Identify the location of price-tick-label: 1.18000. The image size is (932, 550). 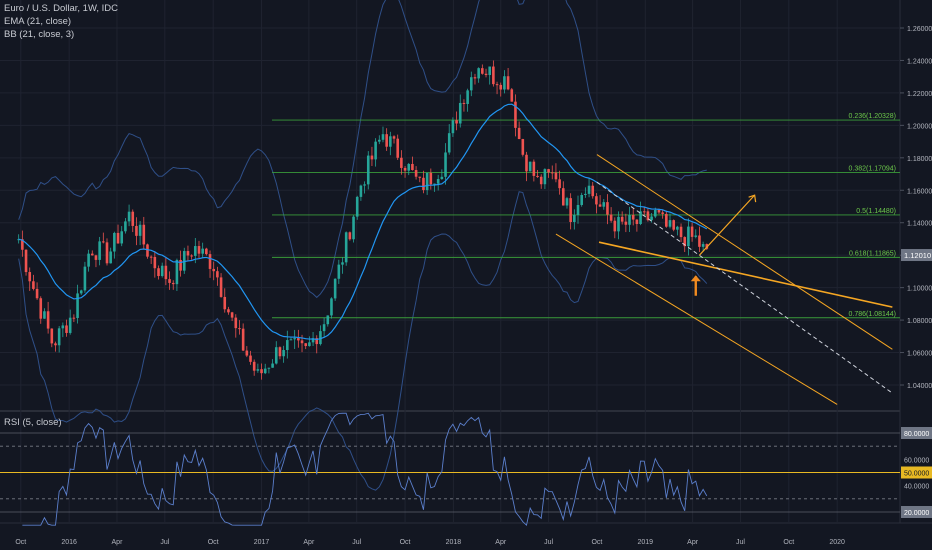
(919, 159).